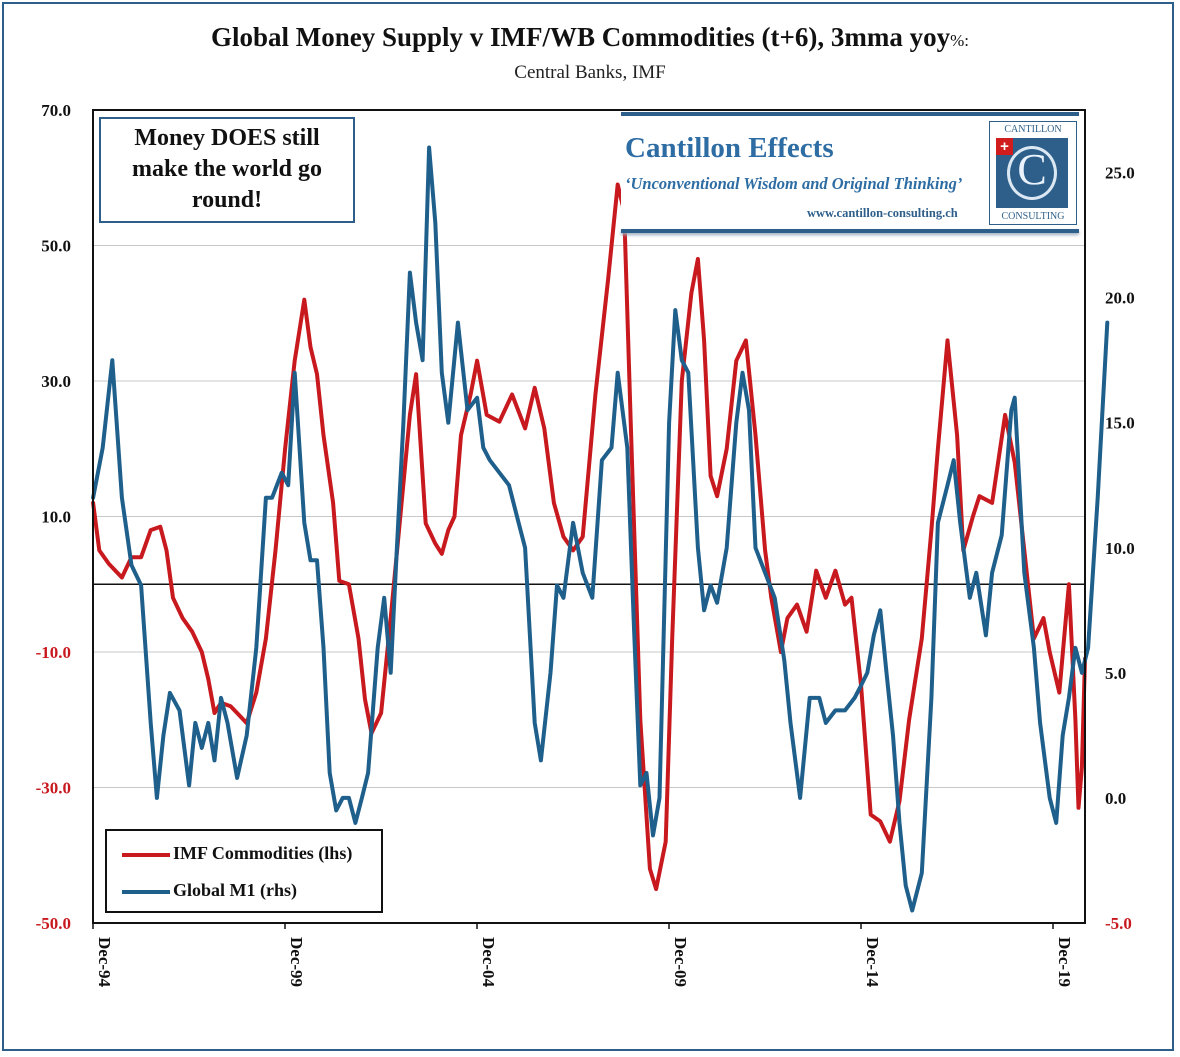 The height and width of the screenshot is (1057, 1180). I want to click on left-axis-ticks: 70.0 50.0 30.0 10.0 -10.0 -30.0 -50.0, so click(53, 517).